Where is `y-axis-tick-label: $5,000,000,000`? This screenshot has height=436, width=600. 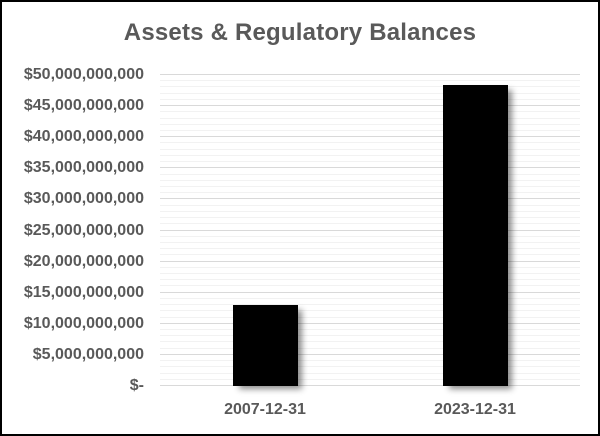
y-axis-tick-label: $5,000,000,000 is located at coordinates (88, 354).